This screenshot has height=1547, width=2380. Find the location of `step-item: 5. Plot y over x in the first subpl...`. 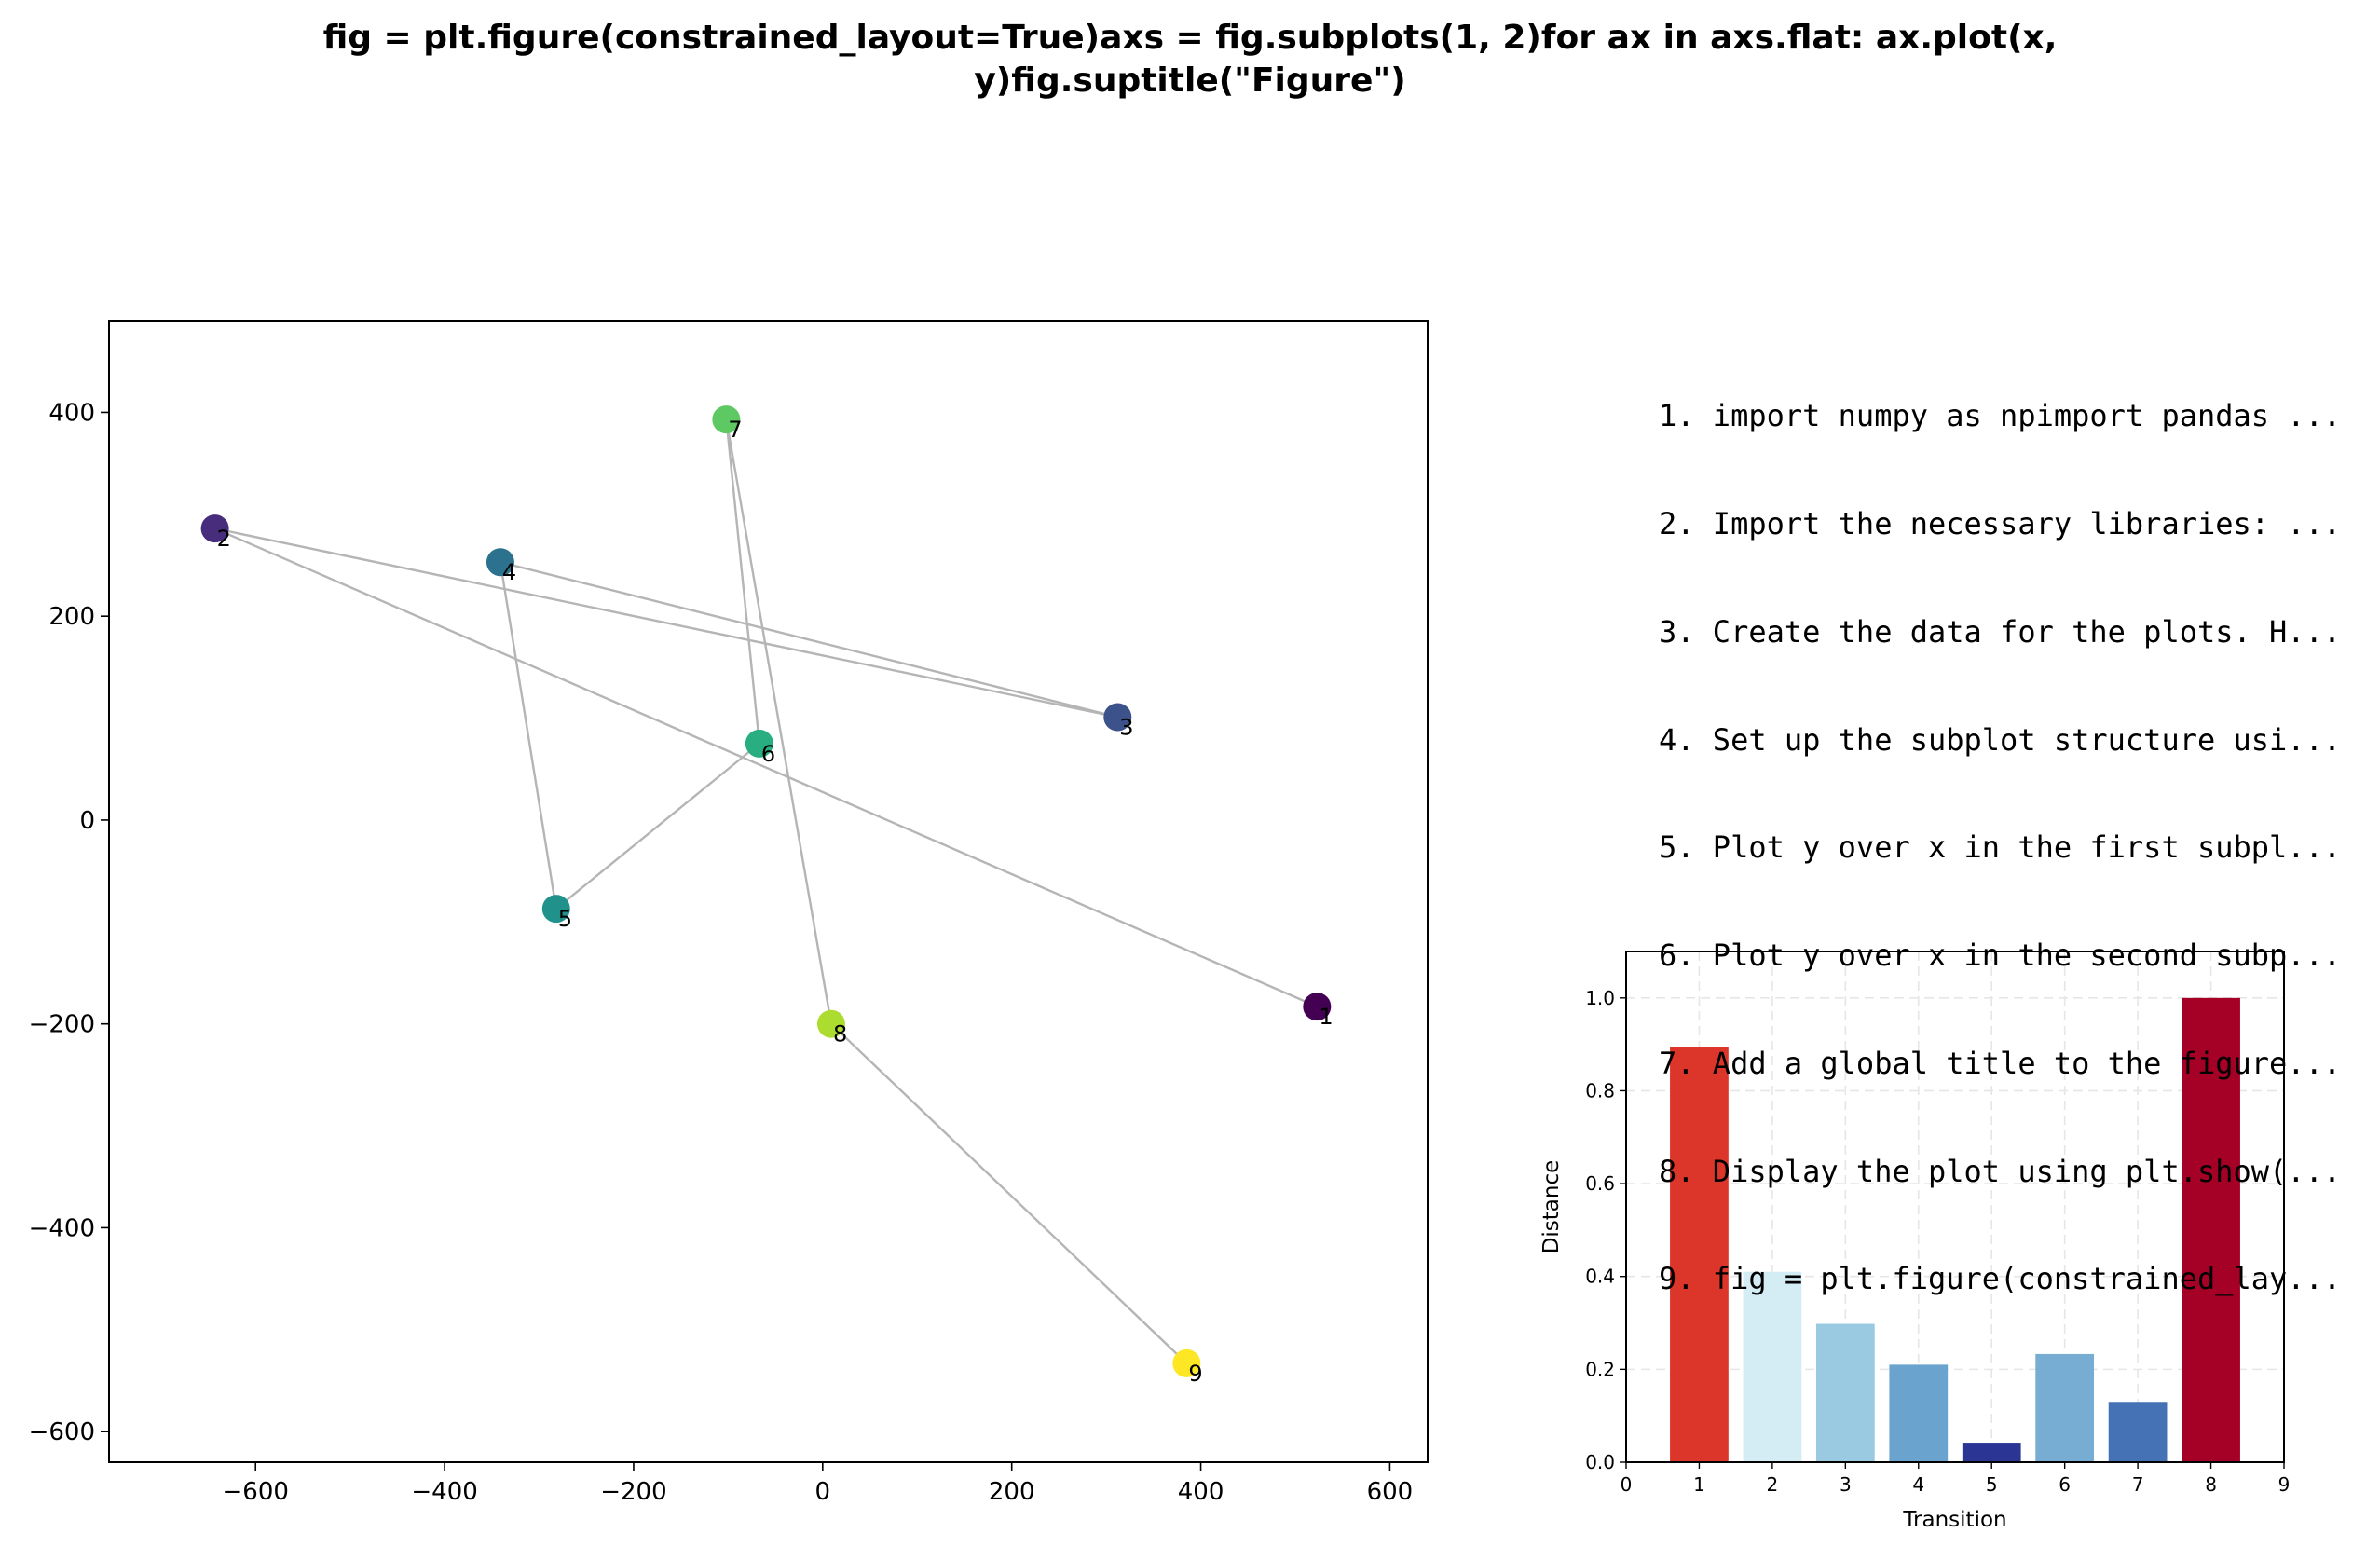

step-item: 5. Plot y over x in the first subpl... is located at coordinates (2000, 847).